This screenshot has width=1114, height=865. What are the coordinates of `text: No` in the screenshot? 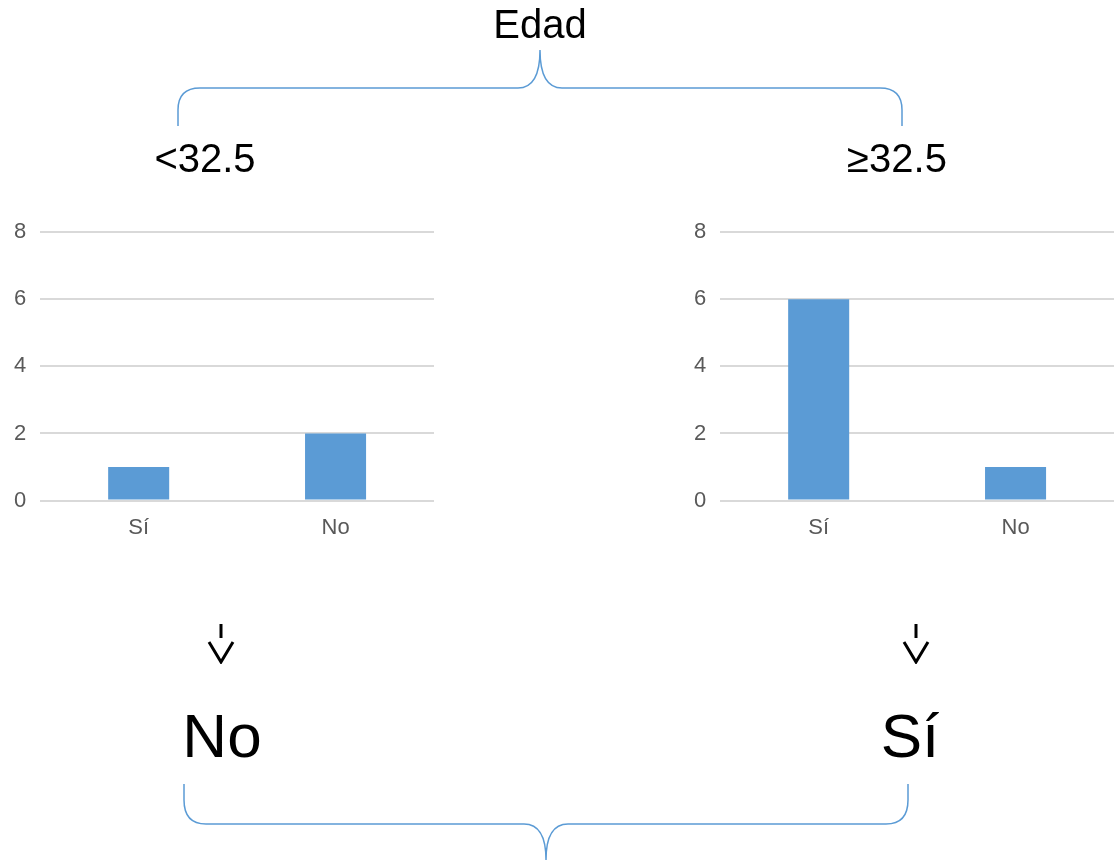 It's located at (222, 735).